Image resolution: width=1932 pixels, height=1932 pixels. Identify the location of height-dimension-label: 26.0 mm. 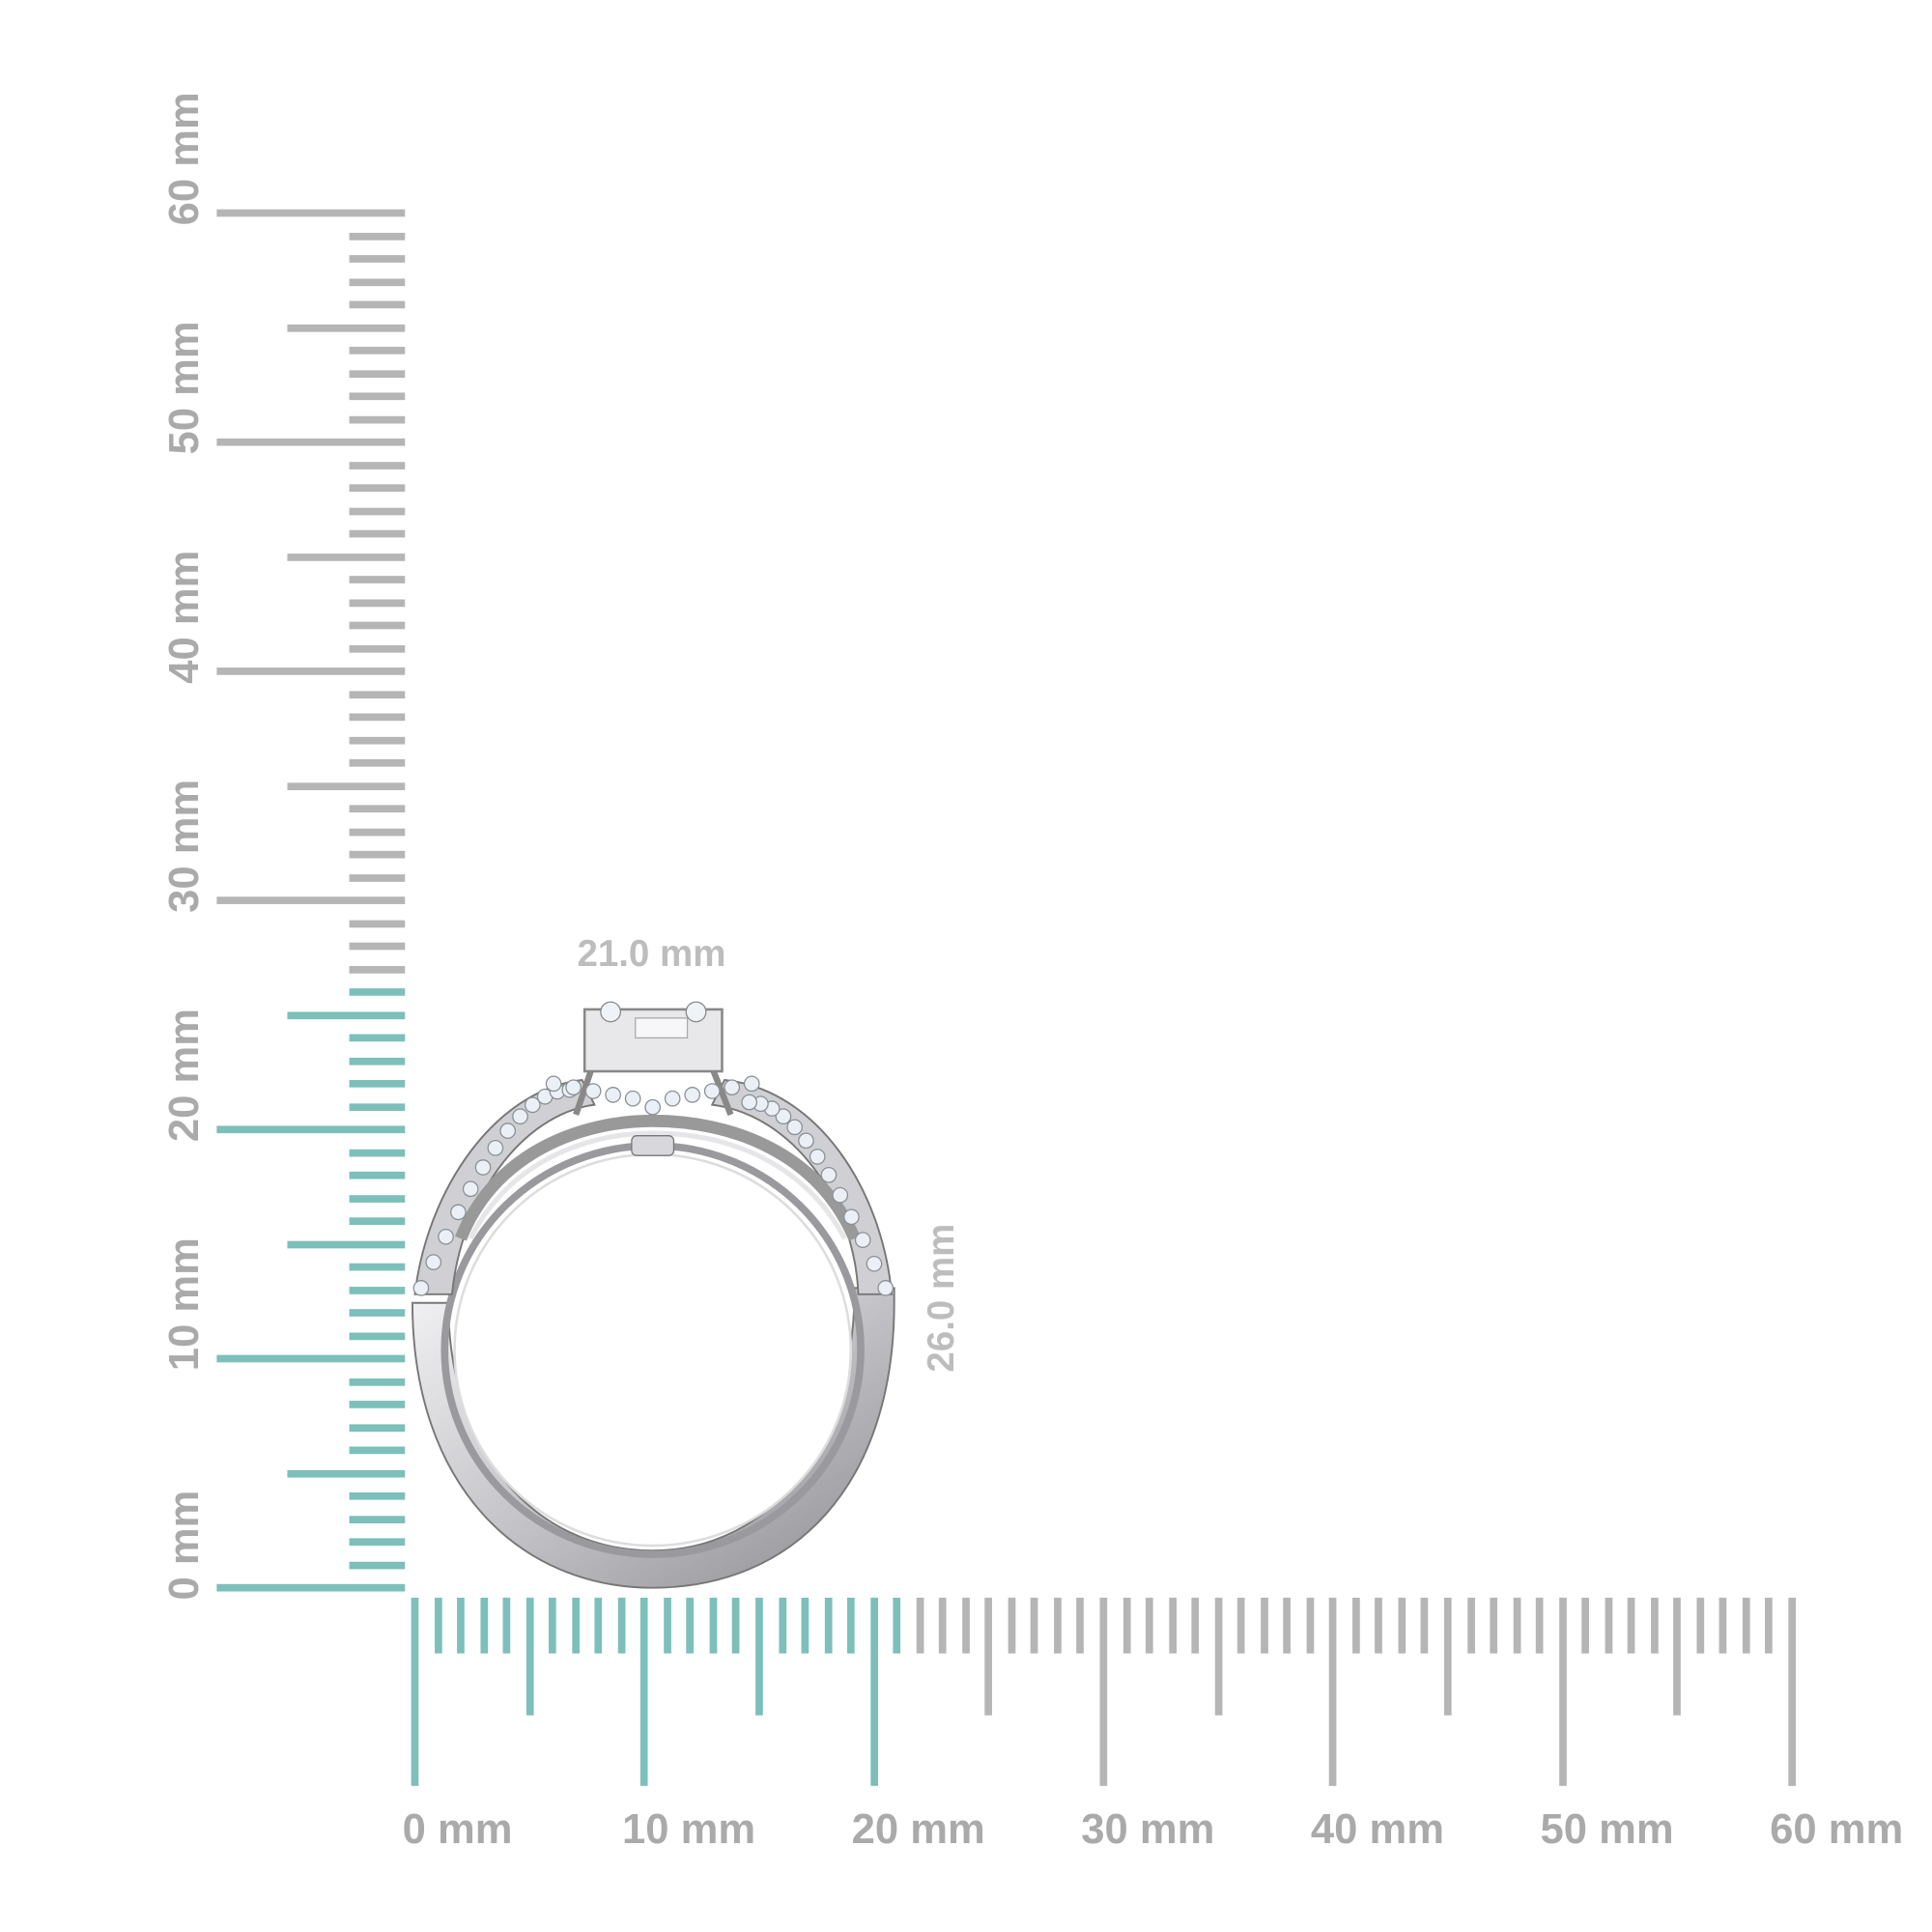
(942, 1298).